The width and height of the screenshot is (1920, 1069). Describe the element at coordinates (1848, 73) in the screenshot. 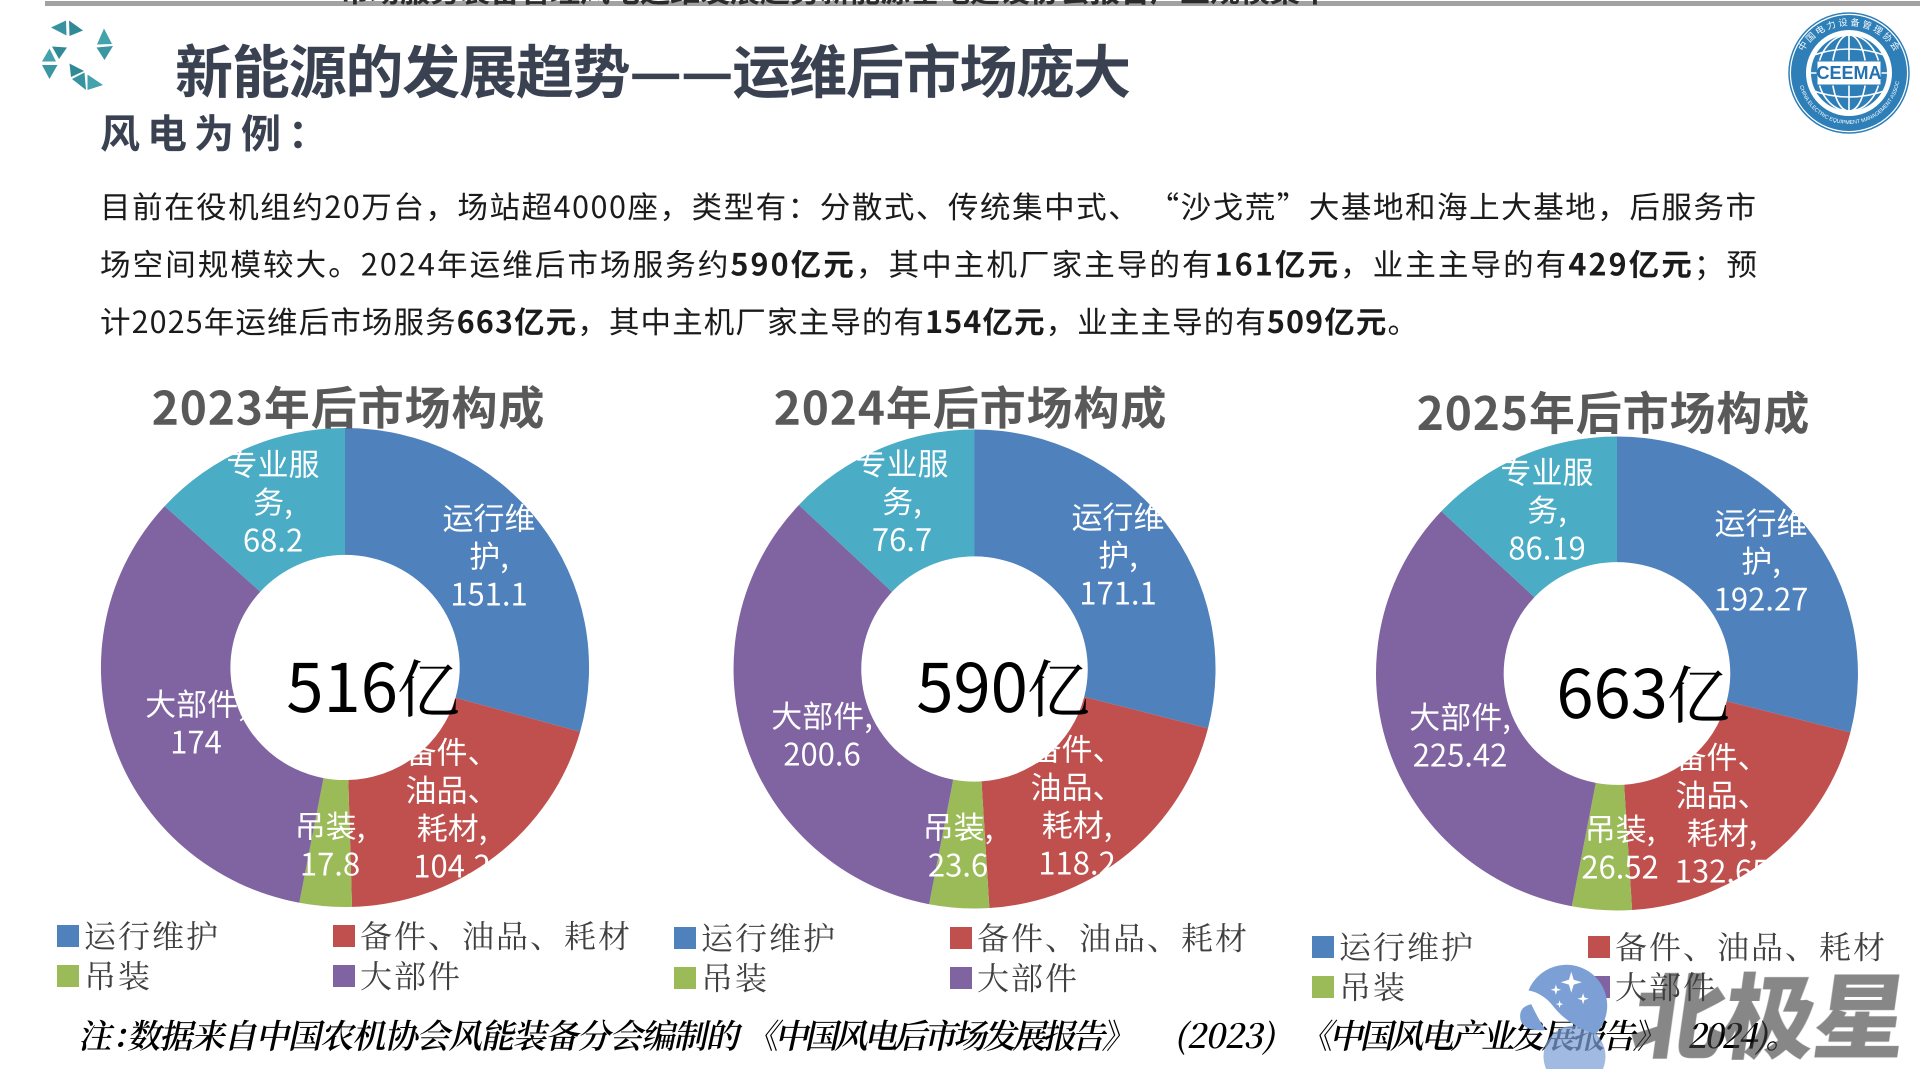

I see `svg-text: CEEMA` at that location.